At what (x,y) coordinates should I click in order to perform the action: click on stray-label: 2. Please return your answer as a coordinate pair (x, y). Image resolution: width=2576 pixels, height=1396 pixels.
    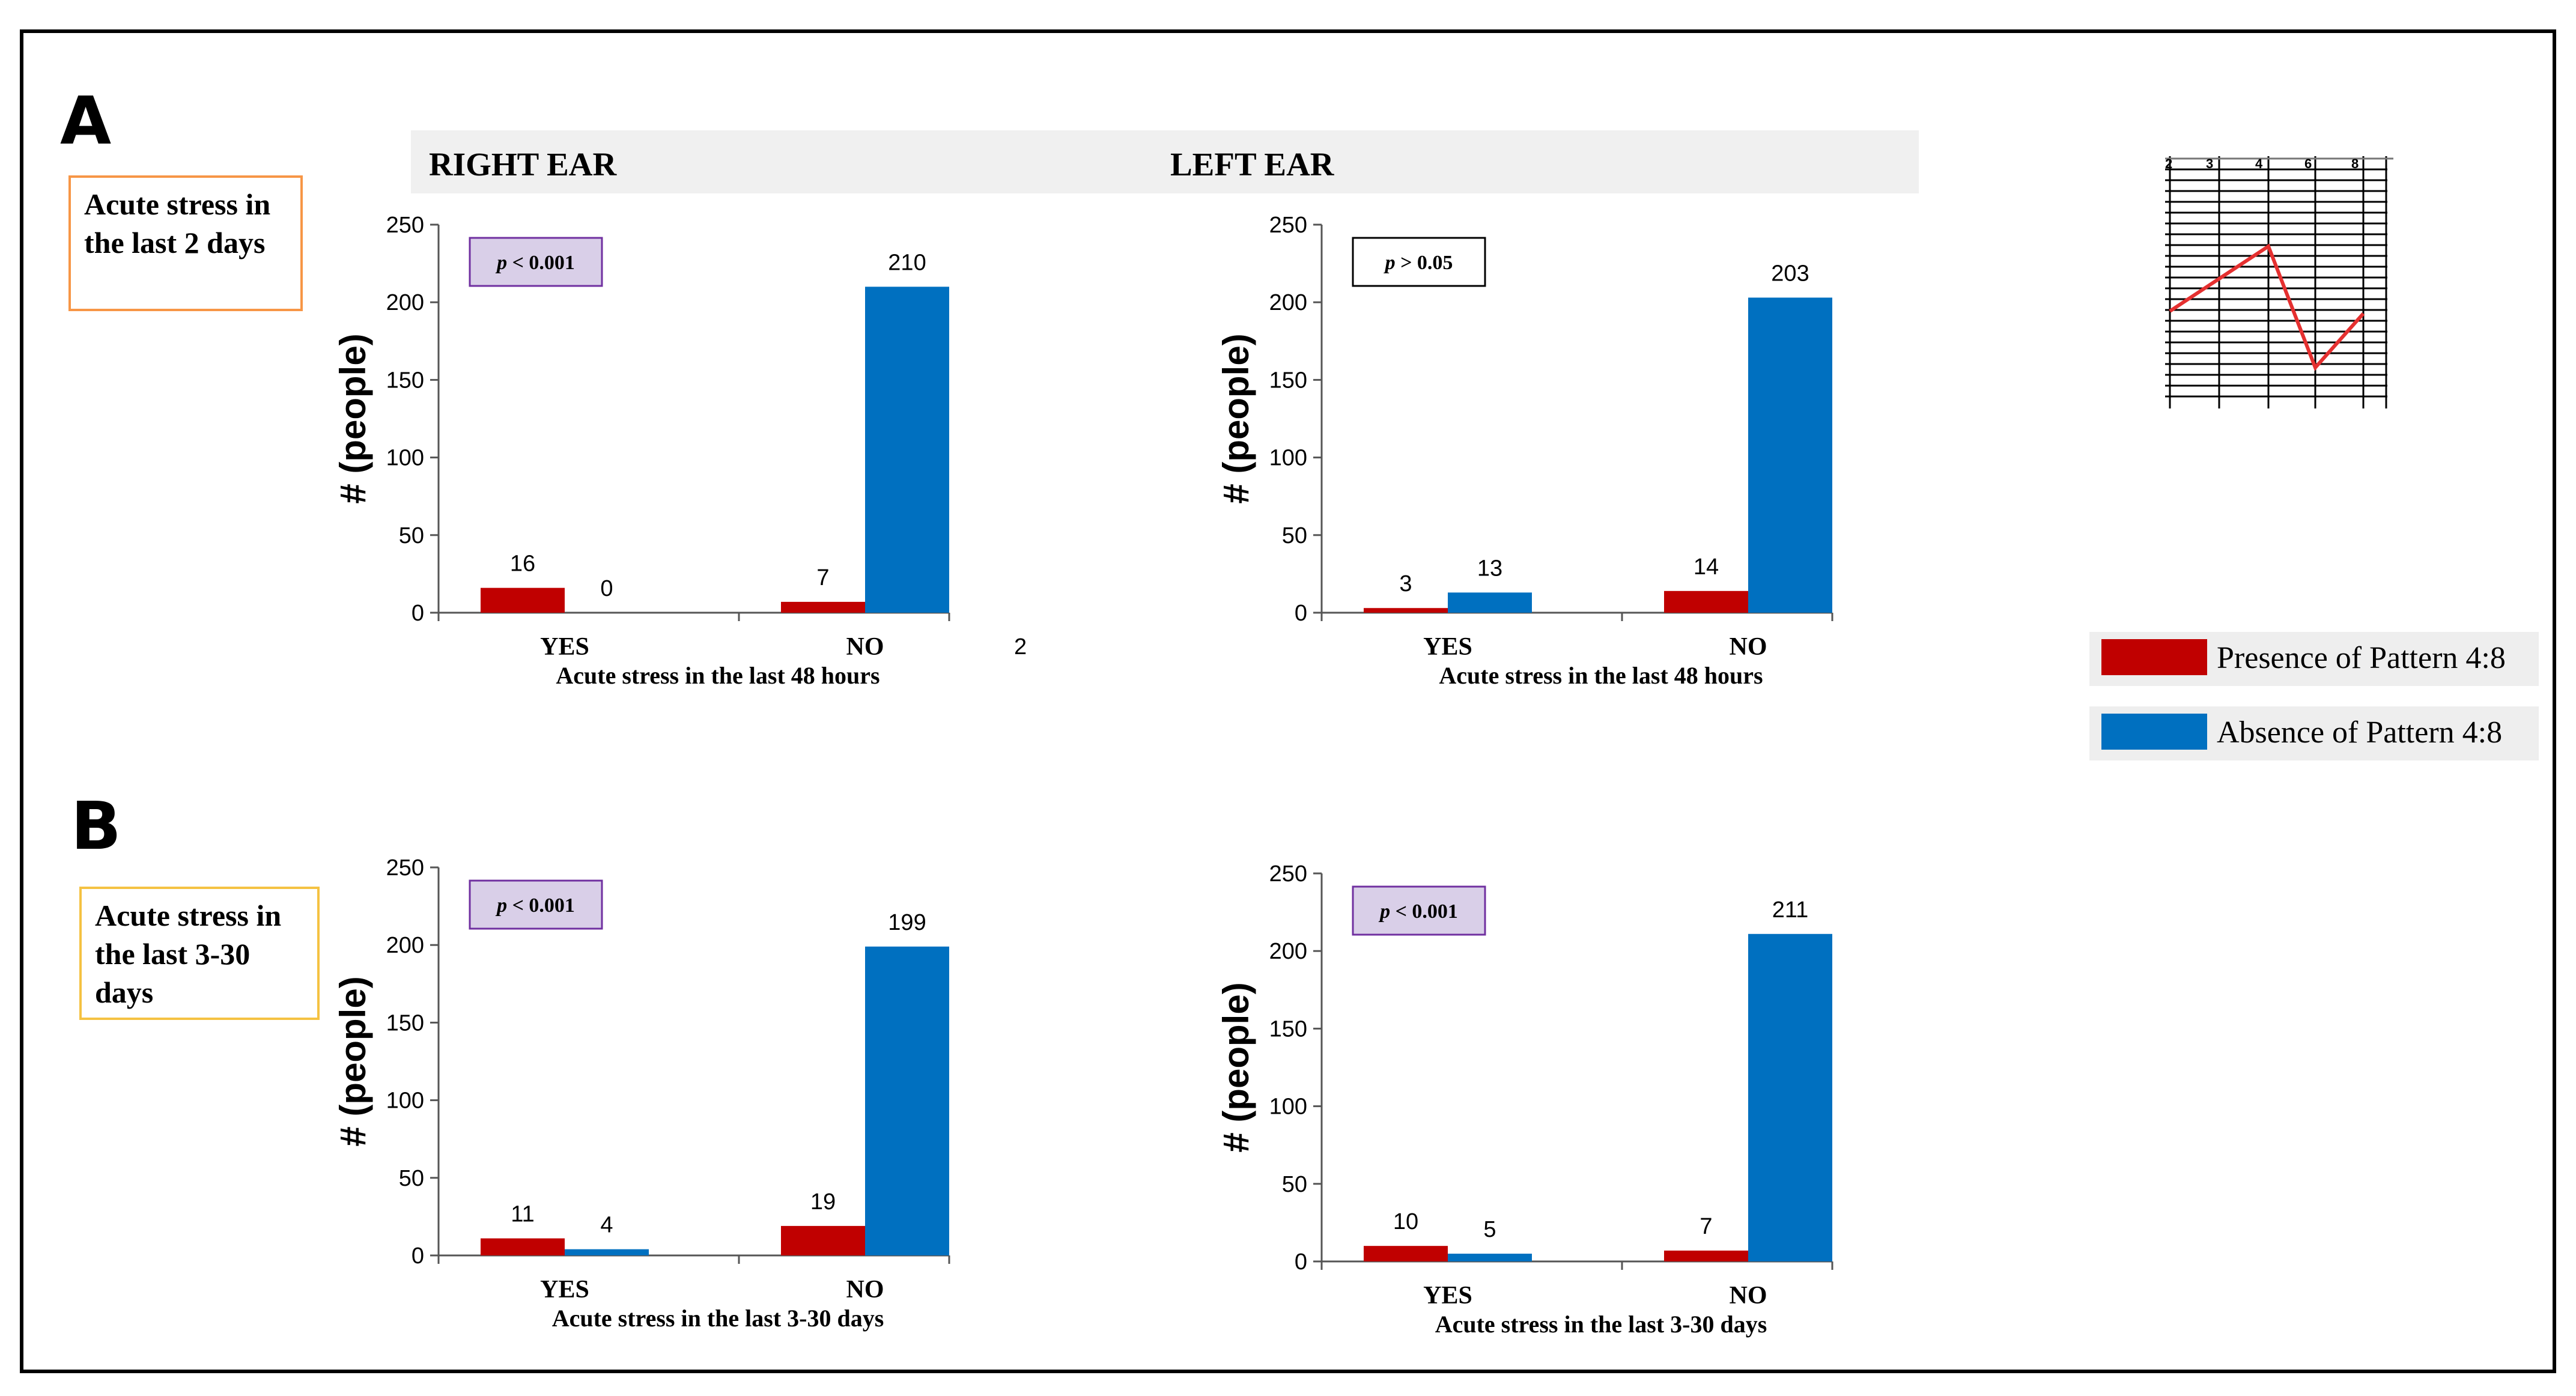
    Looking at the image, I should click on (1020, 647).